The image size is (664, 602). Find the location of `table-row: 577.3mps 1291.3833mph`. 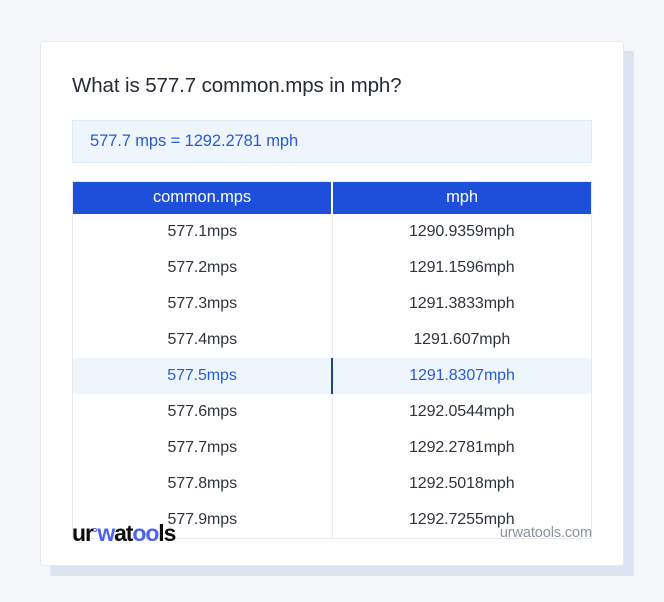

table-row: 577.3mps 1291.3833mph is located at coordinates (332, 304).